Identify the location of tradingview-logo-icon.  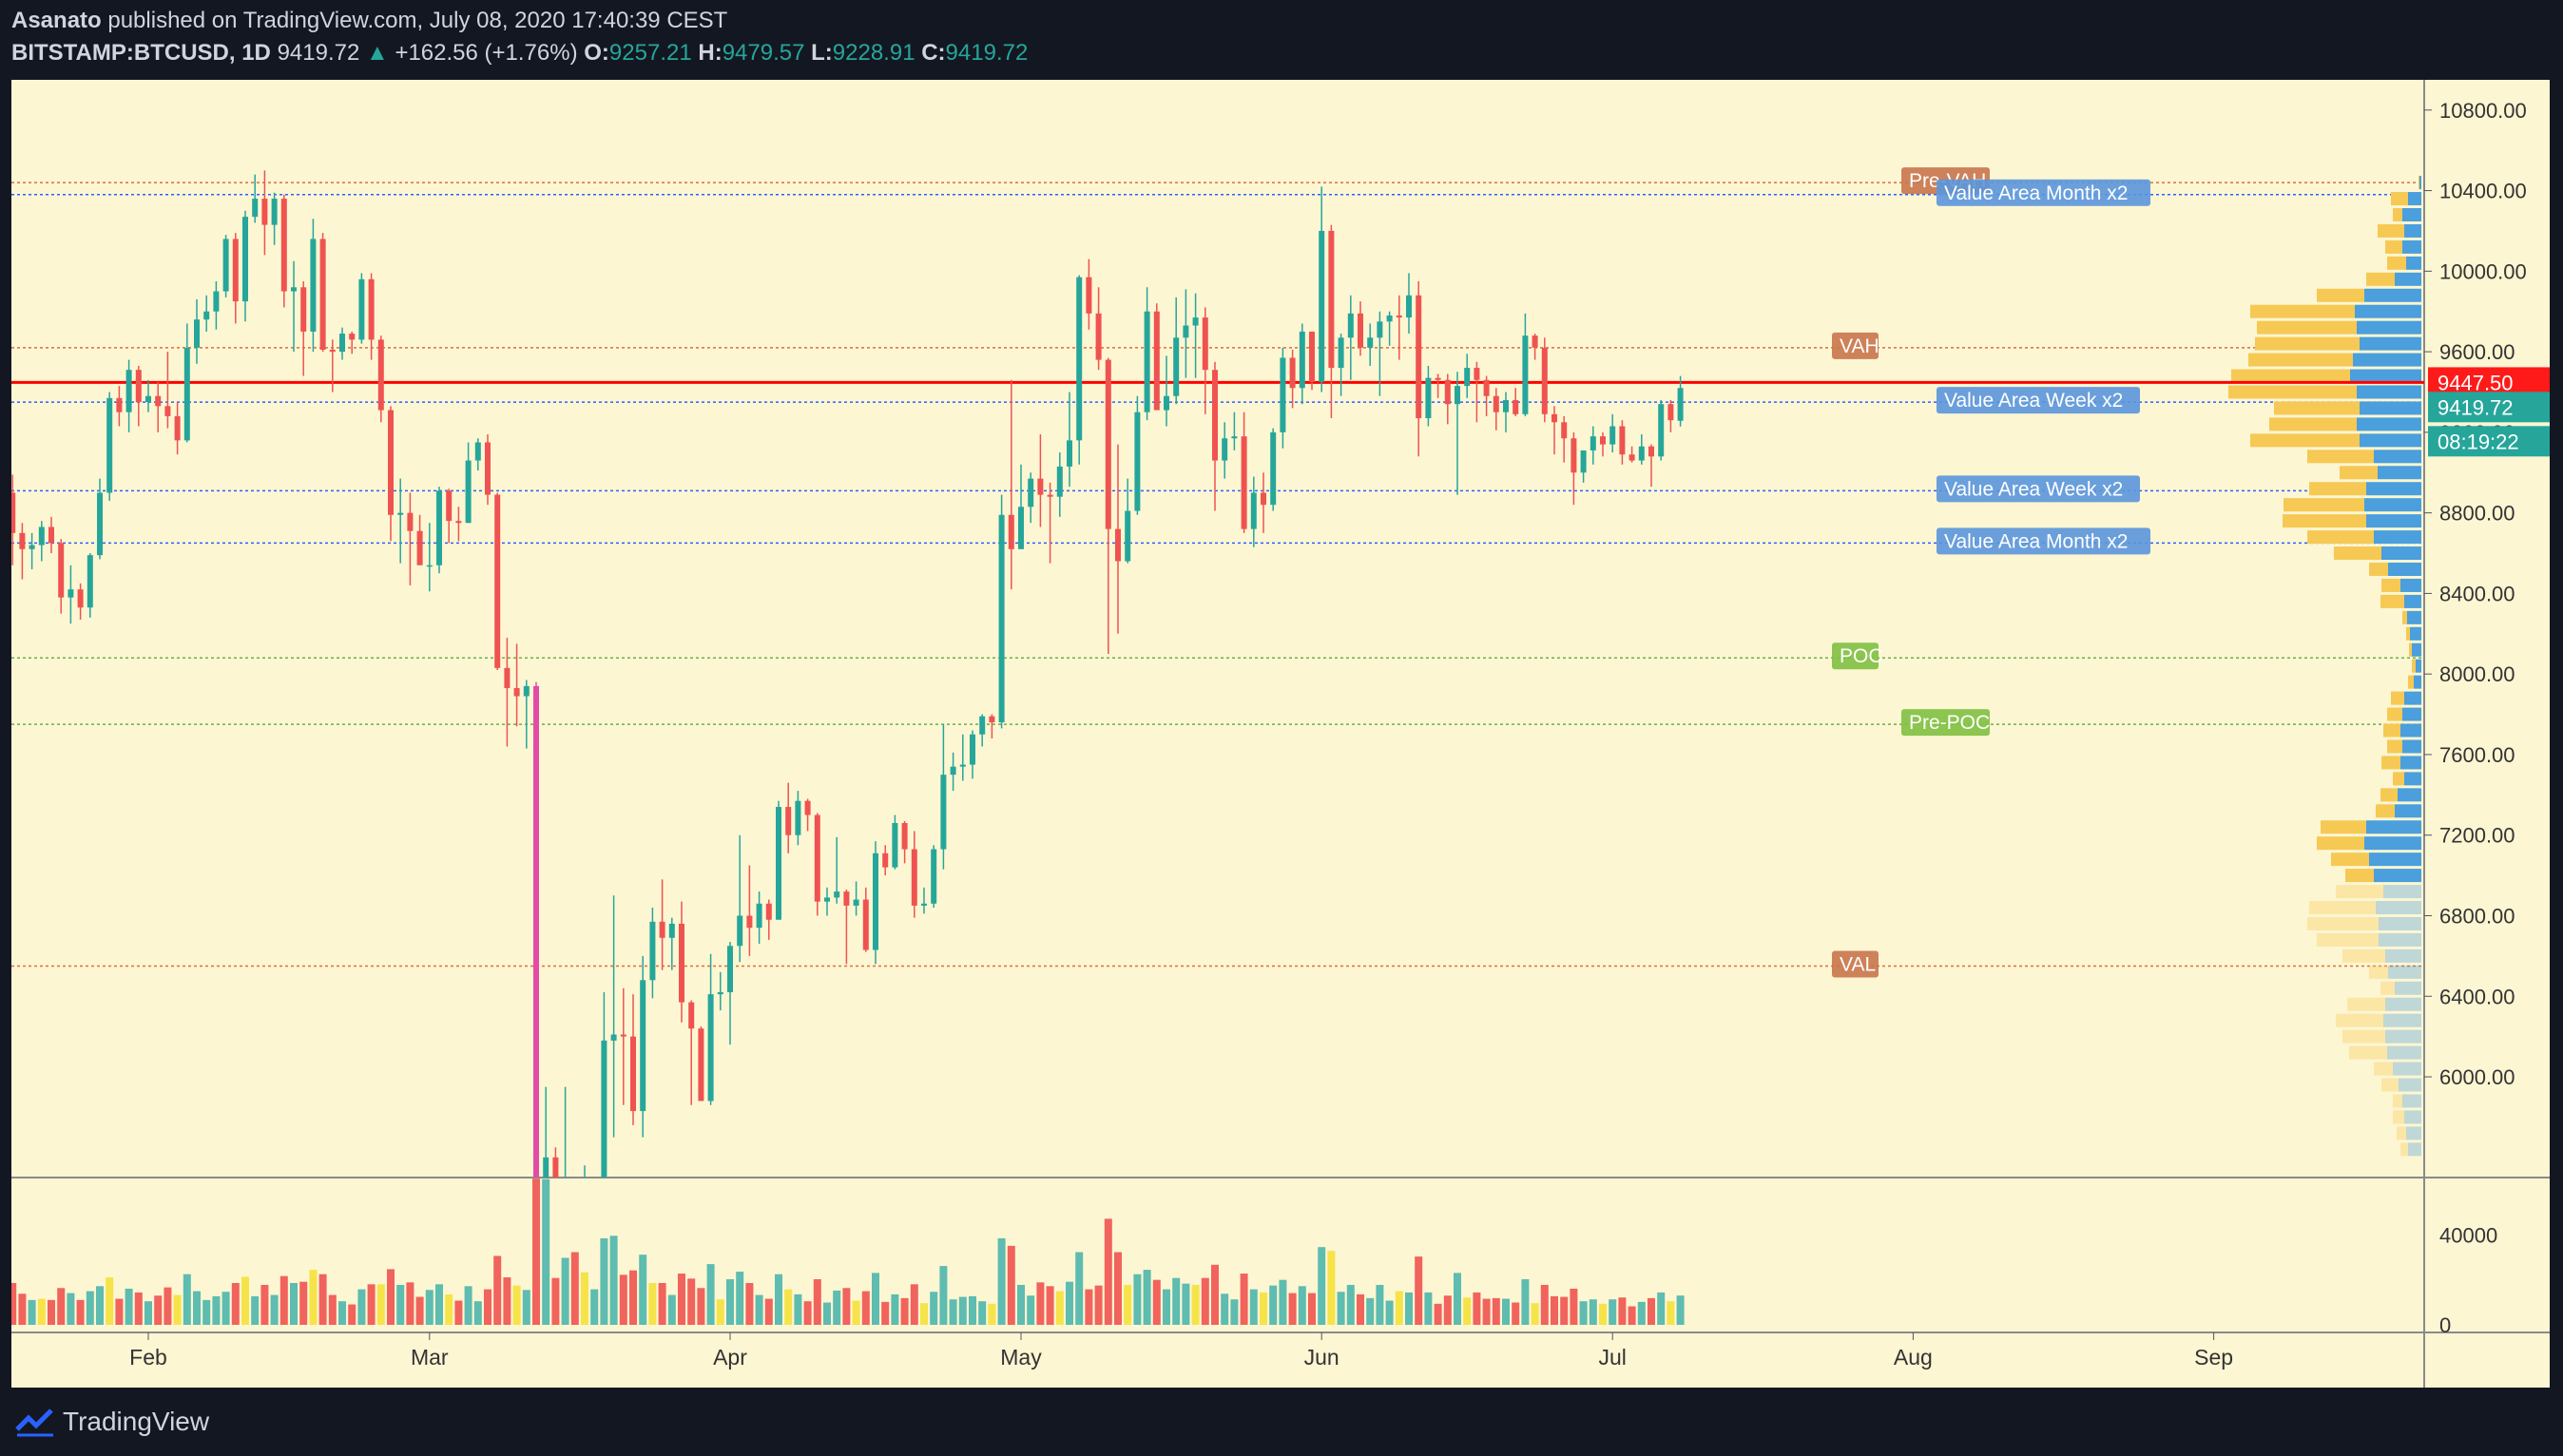
(35, 1422).